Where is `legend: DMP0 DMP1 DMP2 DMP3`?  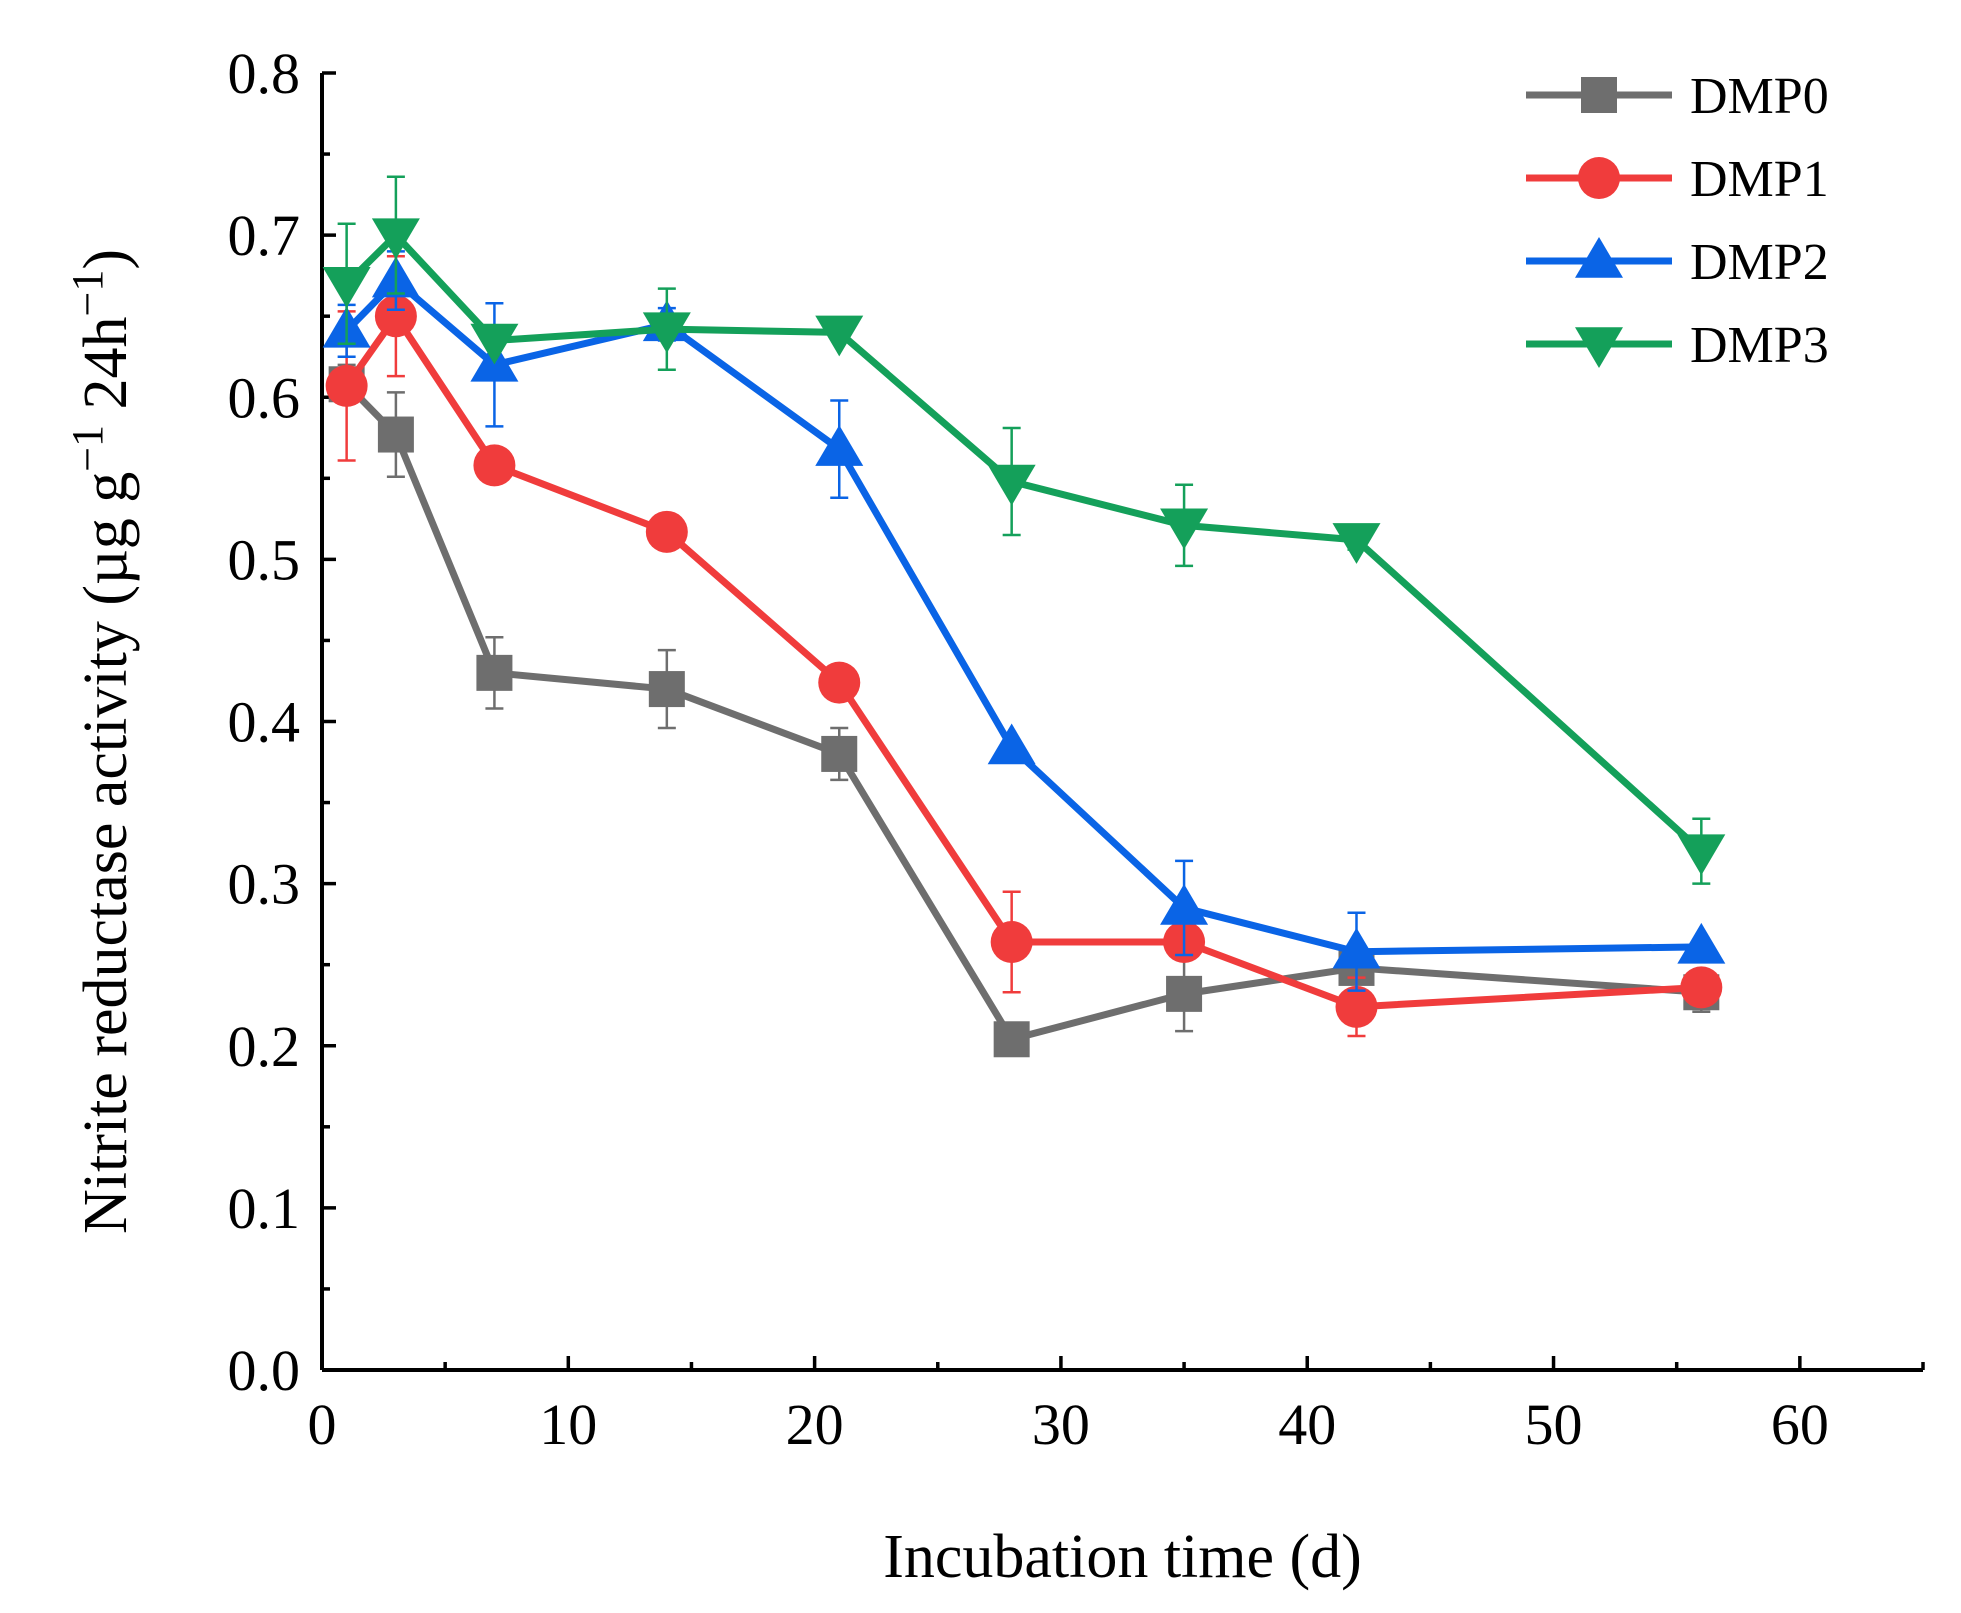
legend: DMP0 DMP1 DMP2 DMP3 is located at coordinates (1677, 221).